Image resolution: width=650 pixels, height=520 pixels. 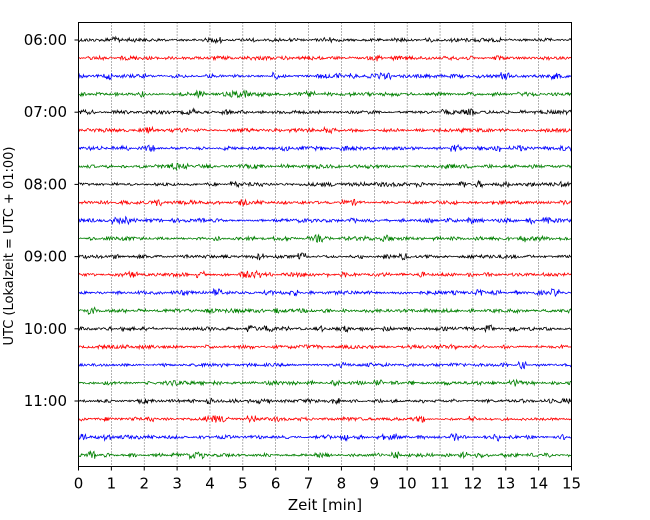 I want to click on y-tick-label: 08:00, so click(x=45, y=184).